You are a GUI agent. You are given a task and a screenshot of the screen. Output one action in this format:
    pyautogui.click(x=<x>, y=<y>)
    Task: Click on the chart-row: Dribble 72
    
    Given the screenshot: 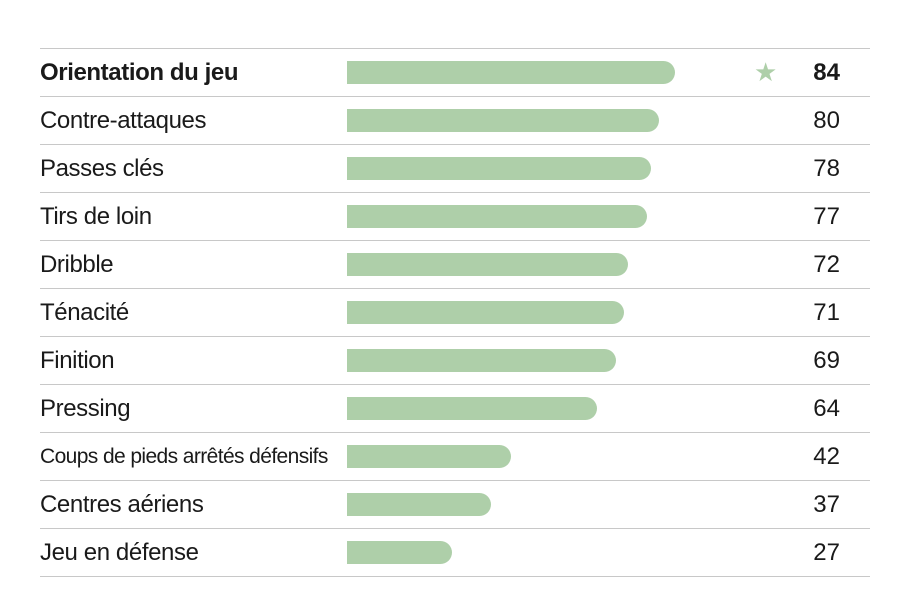 What is the action you would take?
    pyautogui.click(x=455, y=264)
    